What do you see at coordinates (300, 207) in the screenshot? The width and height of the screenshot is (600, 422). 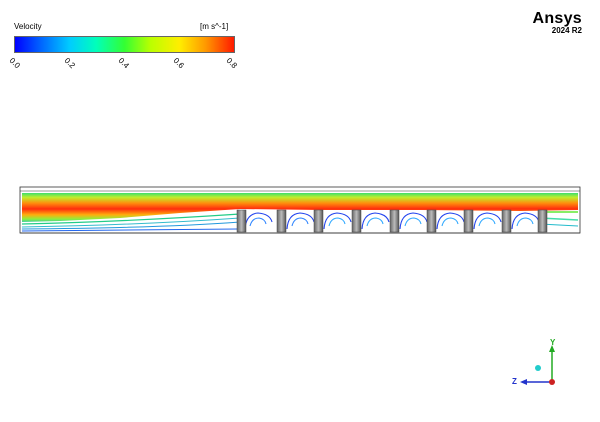 I see `jet-streamlines` at bounding box center [300, 207].